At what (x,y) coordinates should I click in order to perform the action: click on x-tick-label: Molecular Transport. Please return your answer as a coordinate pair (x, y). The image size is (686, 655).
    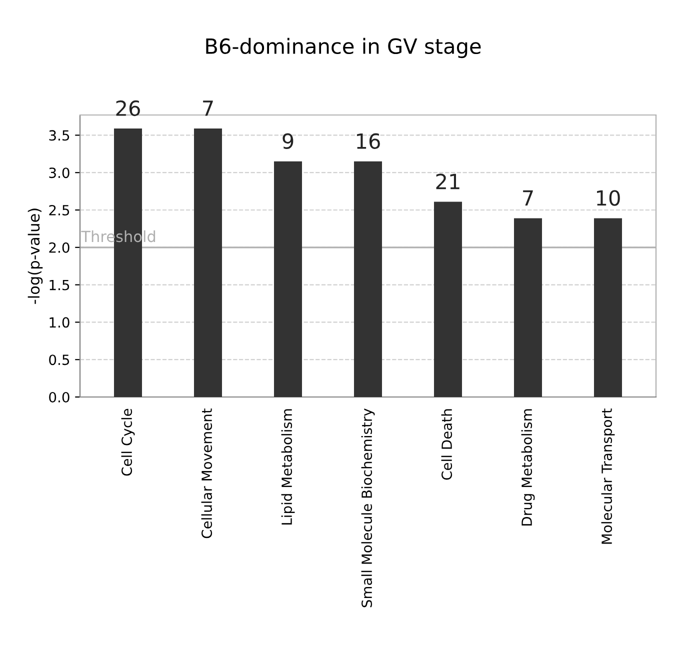
    Looking at the image, I should click on (608, 476).